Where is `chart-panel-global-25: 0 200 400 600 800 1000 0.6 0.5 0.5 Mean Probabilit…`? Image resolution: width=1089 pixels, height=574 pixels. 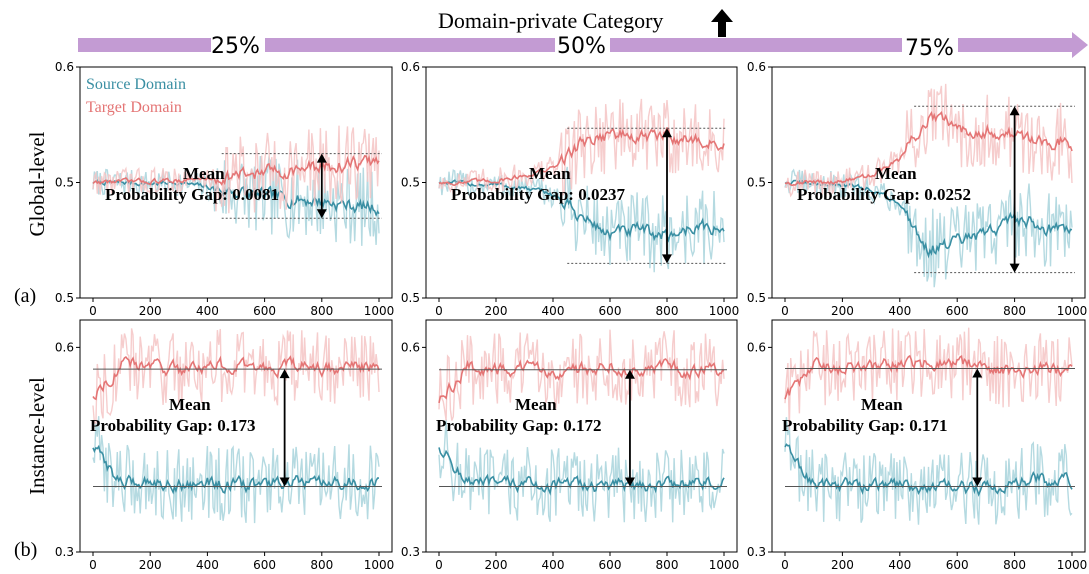 chart-panel-global-25: 0 200 400 600 800 1000 0.6 0.5 0.5 Mean Probabilit… is located at coordinates (224, 189).